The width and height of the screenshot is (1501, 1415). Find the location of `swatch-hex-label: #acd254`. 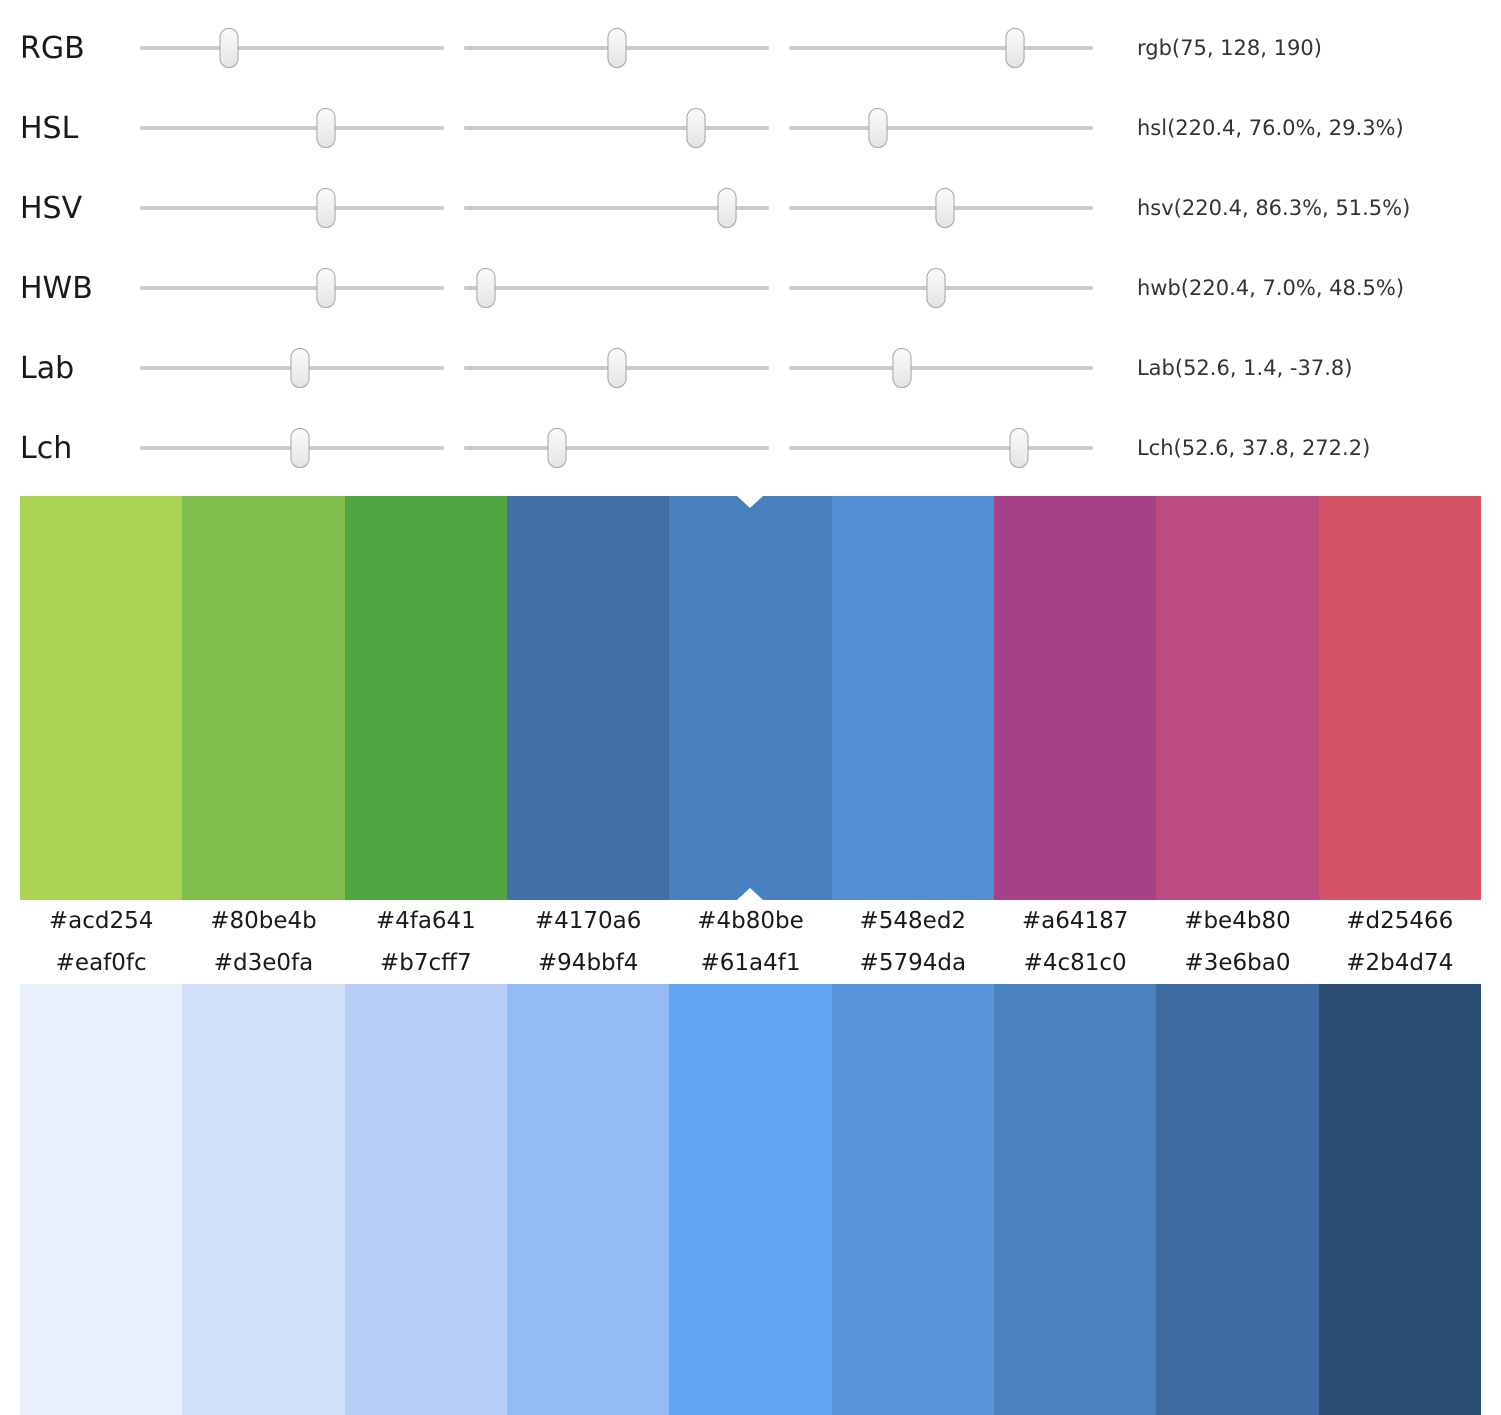

swatch-hex-label: #acd254 is located at coordinates (101, 921).